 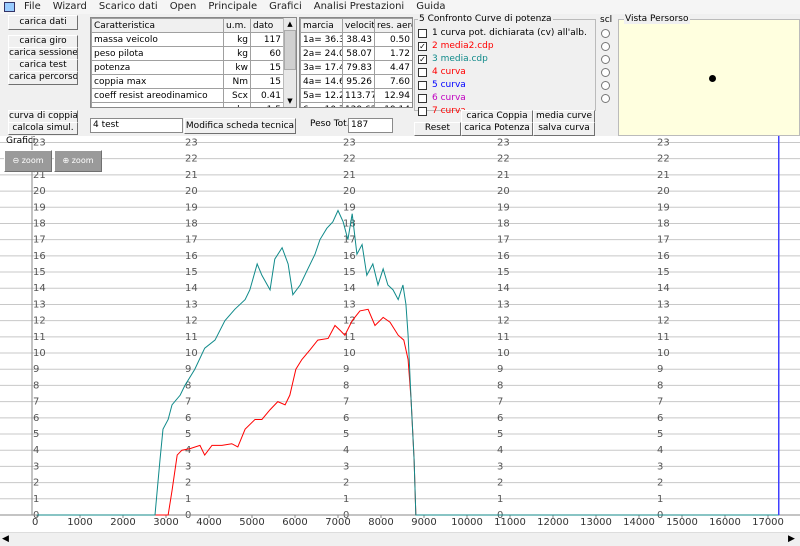 What do you see at coordinates (290, 24) in the screenshot?
I see `scroll-up: ▲` at bounding box center [290, 24].